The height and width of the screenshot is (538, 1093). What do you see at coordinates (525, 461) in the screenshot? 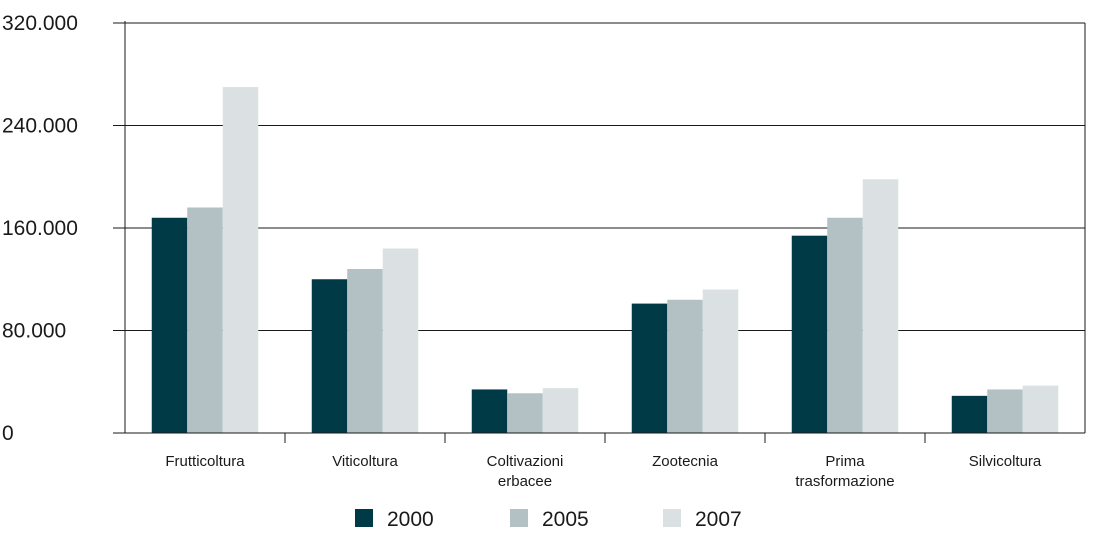
I see `x-tick-label-line: Coltivazioni` at bounding box center [525, 461].